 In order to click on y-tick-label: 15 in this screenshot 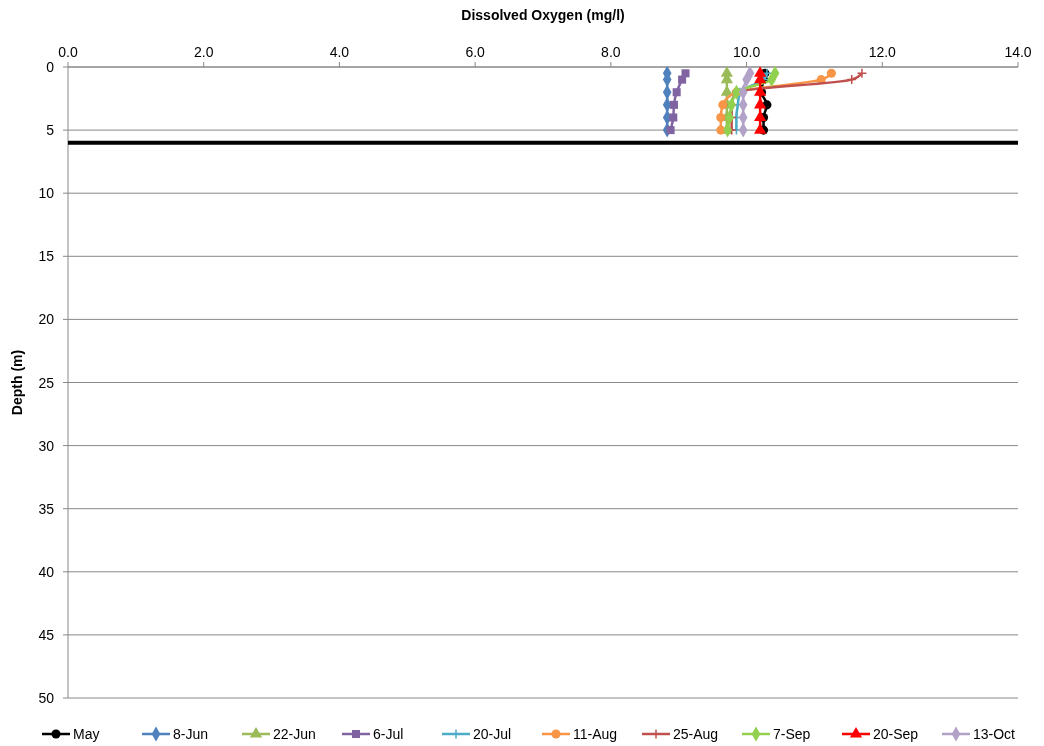, I will do `click(46, 256)`.